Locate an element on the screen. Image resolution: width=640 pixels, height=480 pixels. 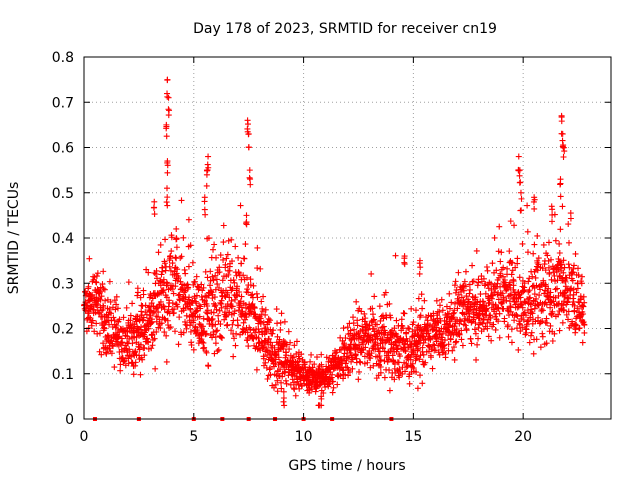
y-tick-label: 0.8 is located at coordinates (63, 58).